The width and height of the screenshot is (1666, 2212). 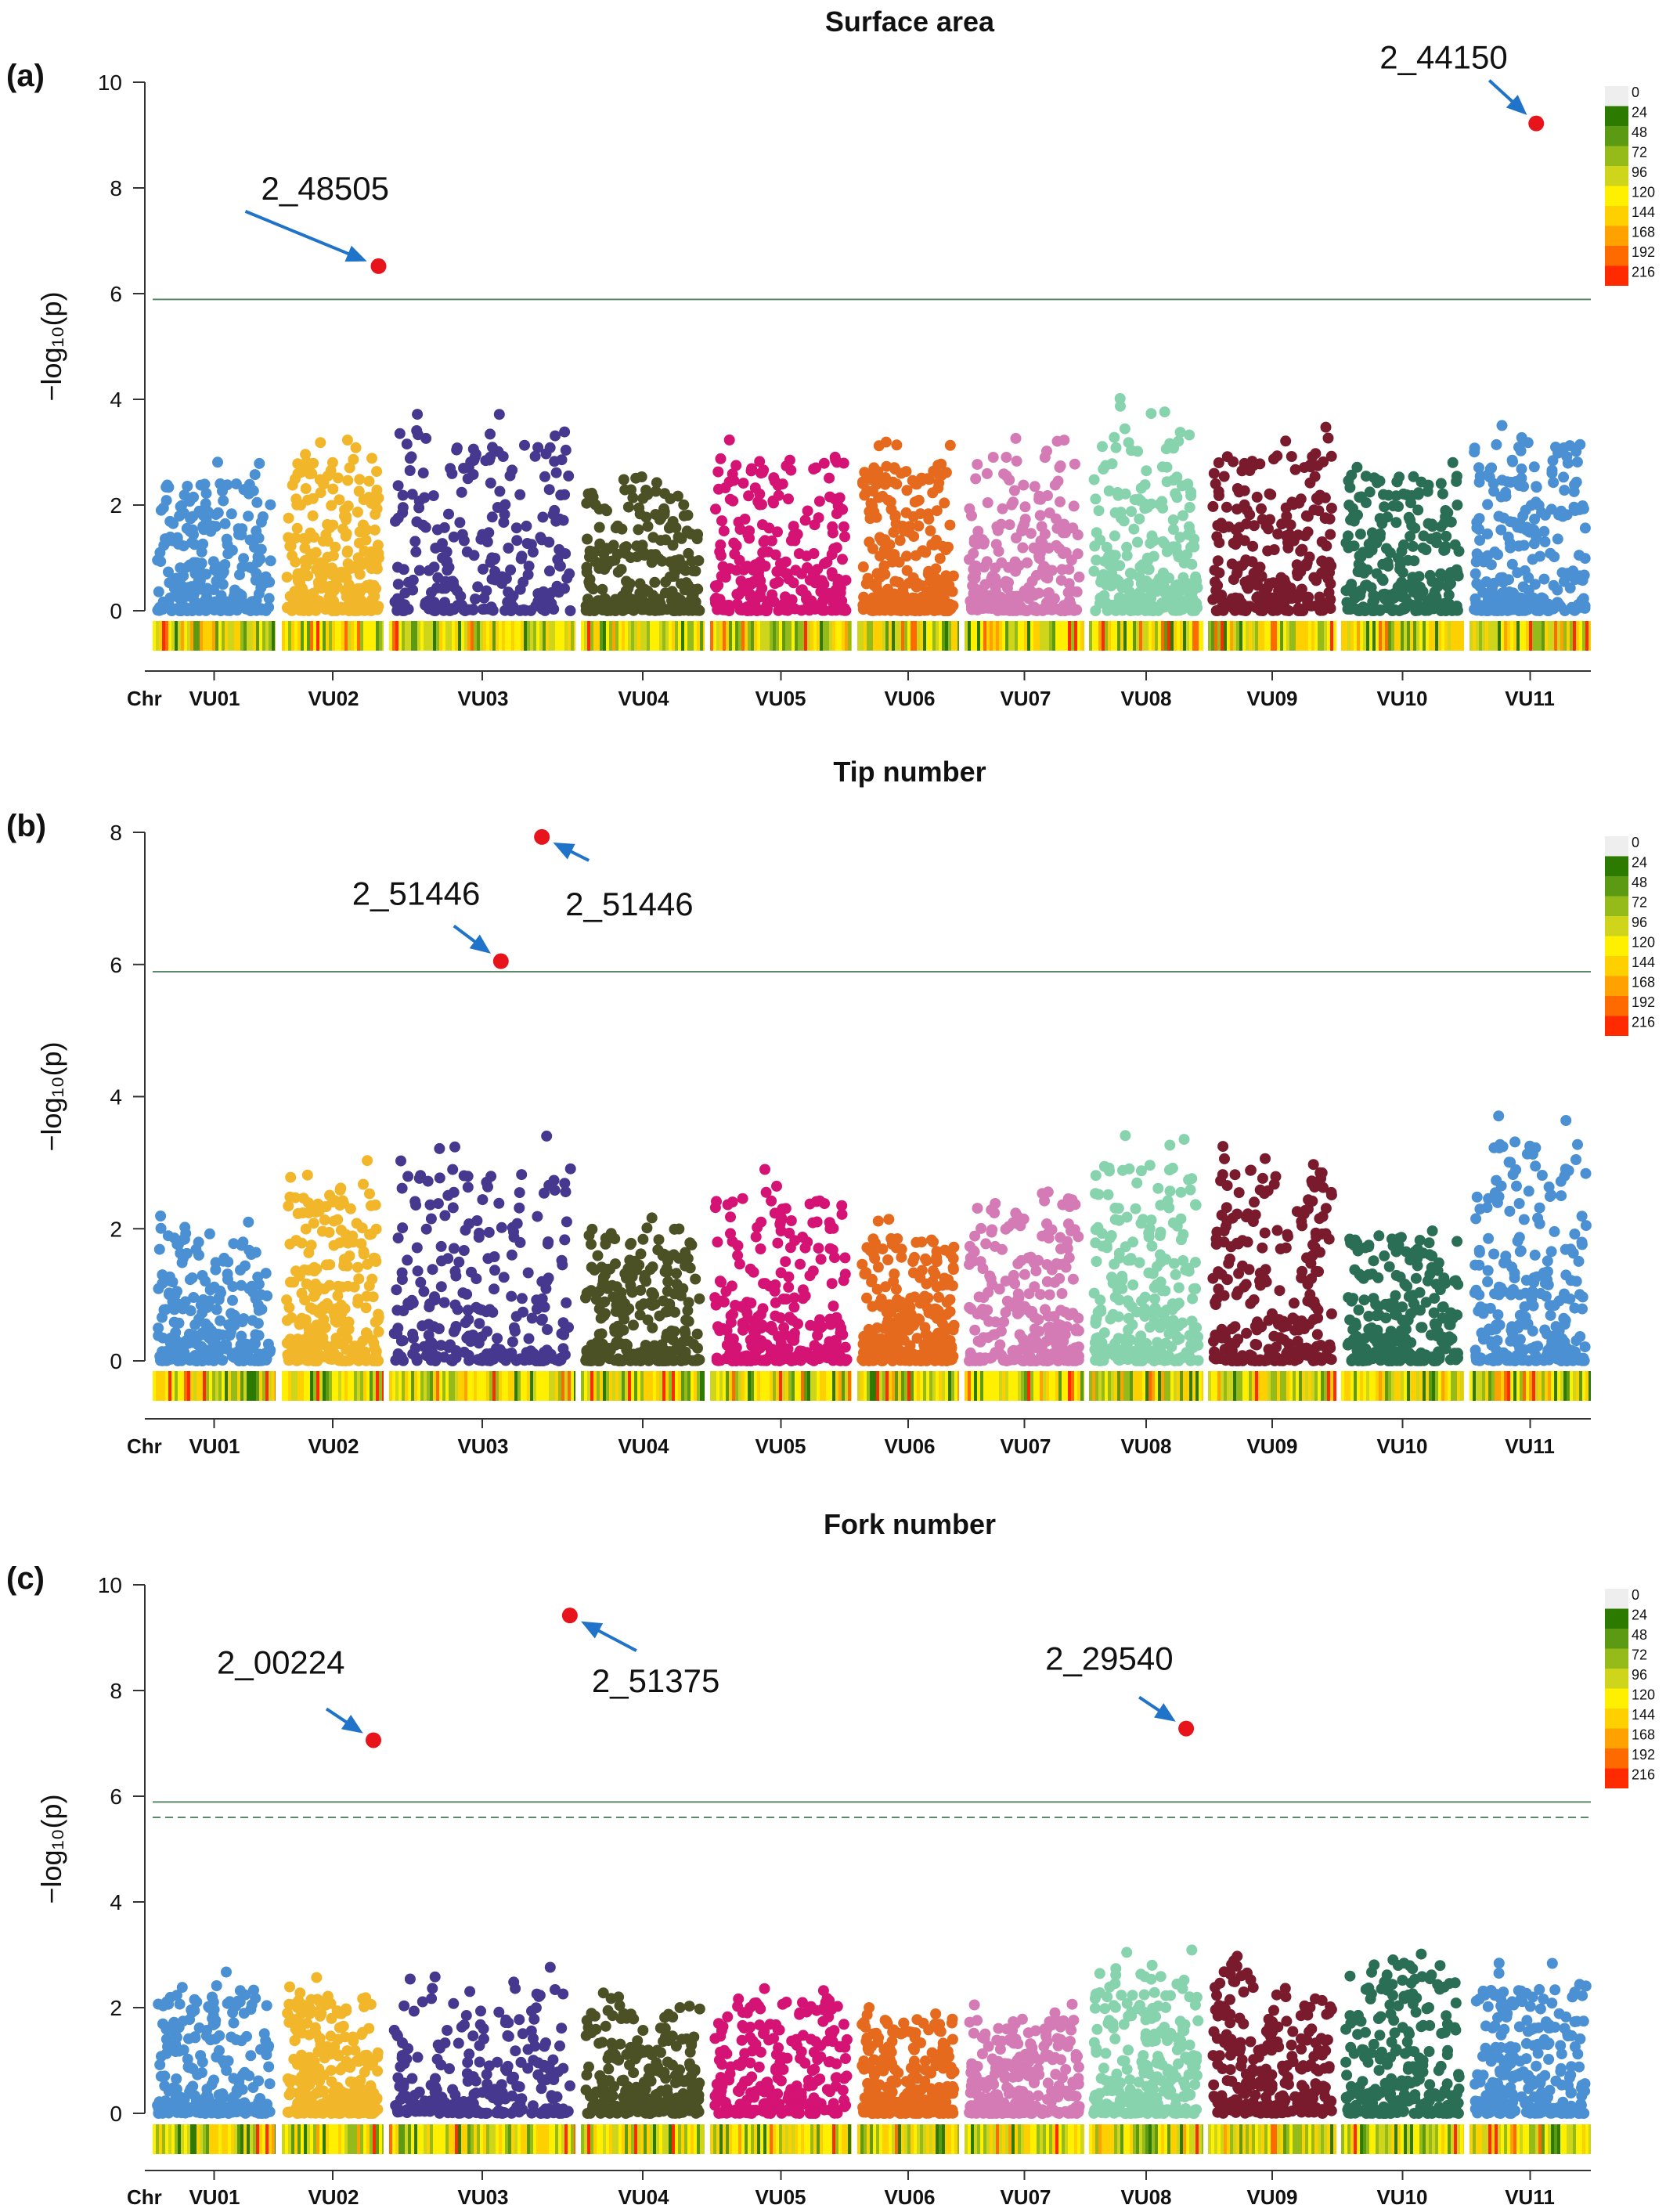 What do you see at coordinates (781, 1265) in the screenshot?
I see `snp-series-vu05` at bounding box center [781, 1265].